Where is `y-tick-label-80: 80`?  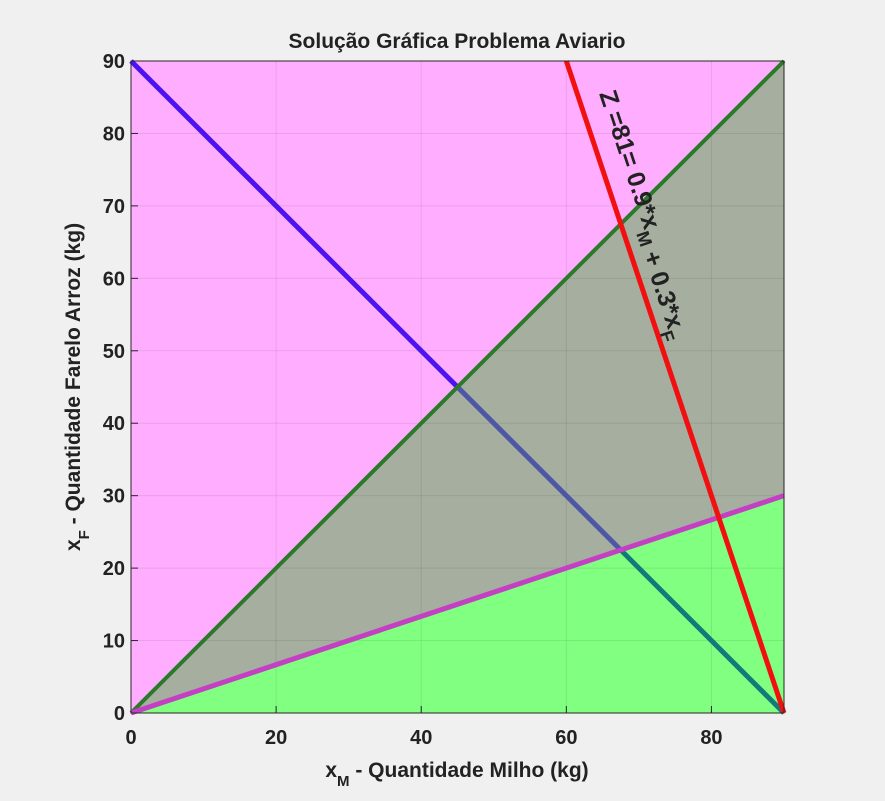
y-tick-label-80: 80 is located at coordinates (114, 134).